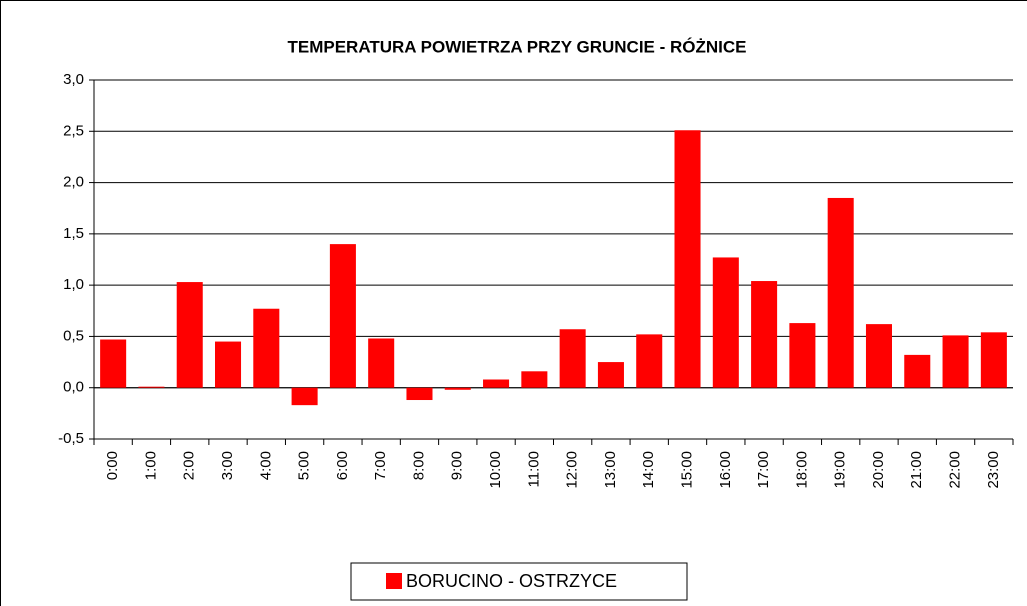 The image size is (1027, 606). I want to click on legend-swatch, so click(394, 581).